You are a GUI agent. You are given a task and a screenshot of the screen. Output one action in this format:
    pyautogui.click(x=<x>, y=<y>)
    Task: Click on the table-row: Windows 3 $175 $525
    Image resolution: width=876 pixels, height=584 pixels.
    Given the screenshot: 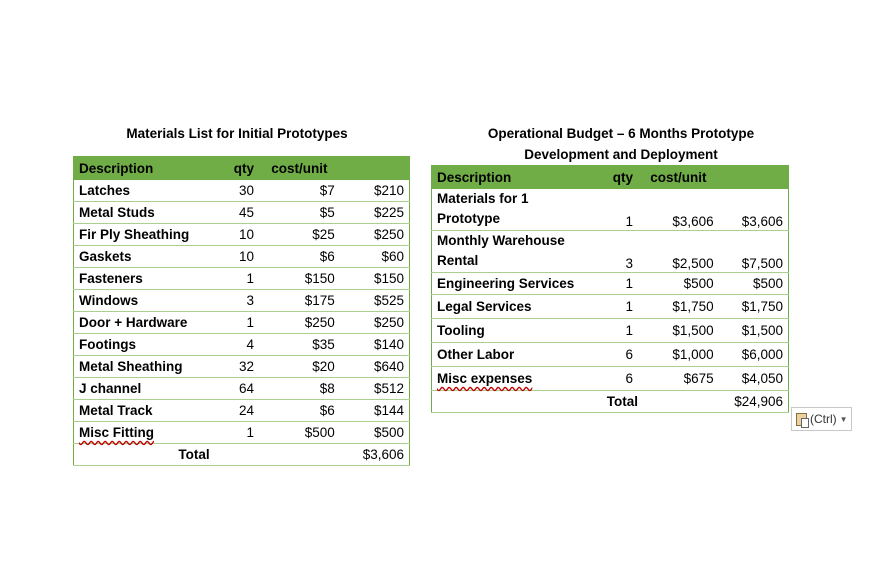 What is the action you would take?
    pyautogui.click(x=241, y=300)
    